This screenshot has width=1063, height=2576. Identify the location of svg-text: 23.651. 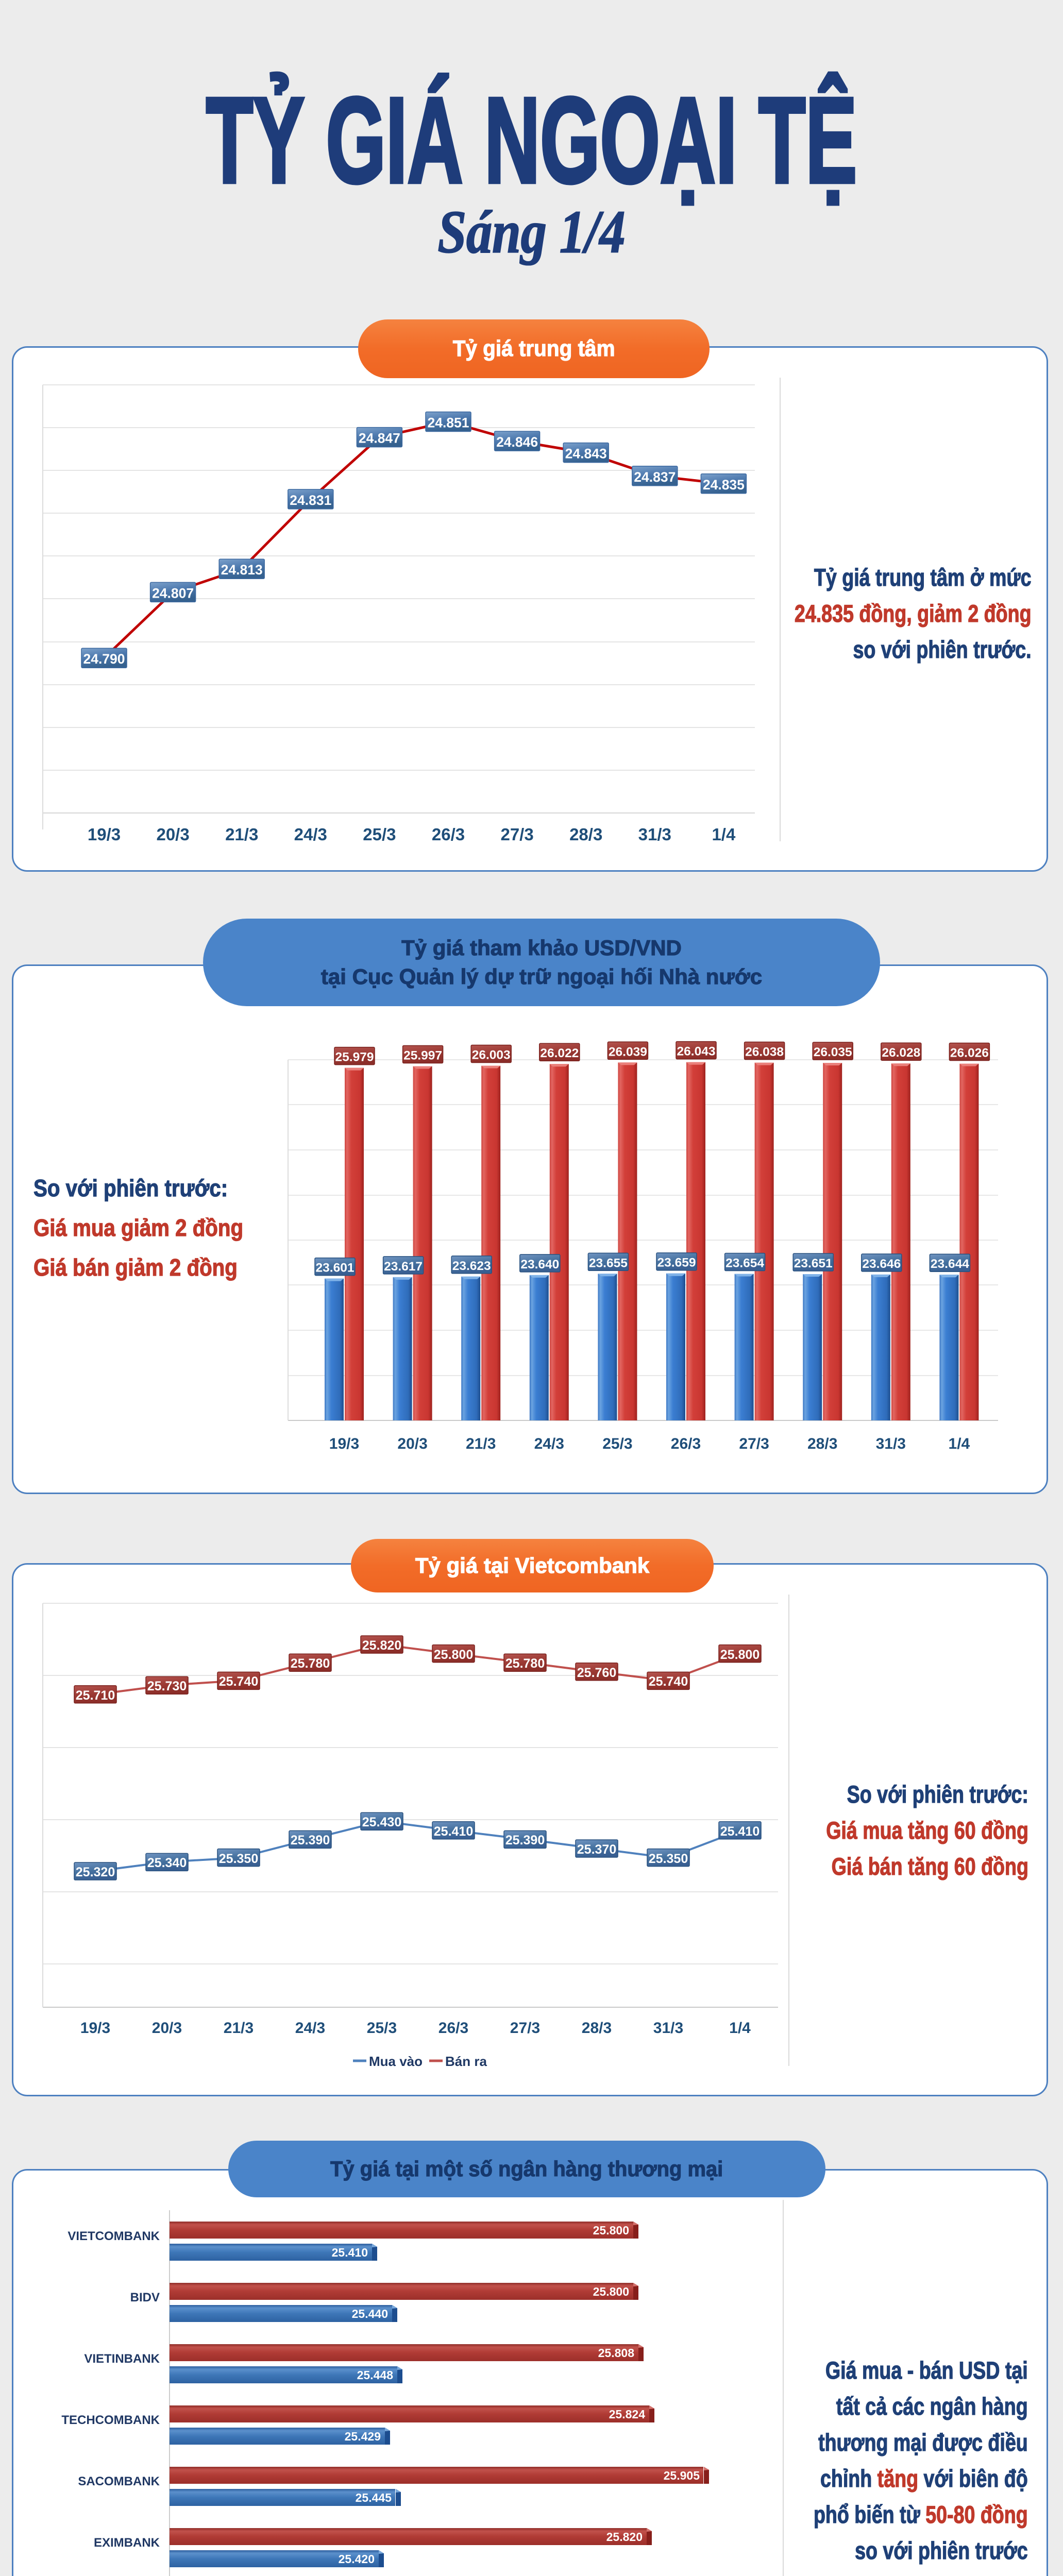
(813, 1263).